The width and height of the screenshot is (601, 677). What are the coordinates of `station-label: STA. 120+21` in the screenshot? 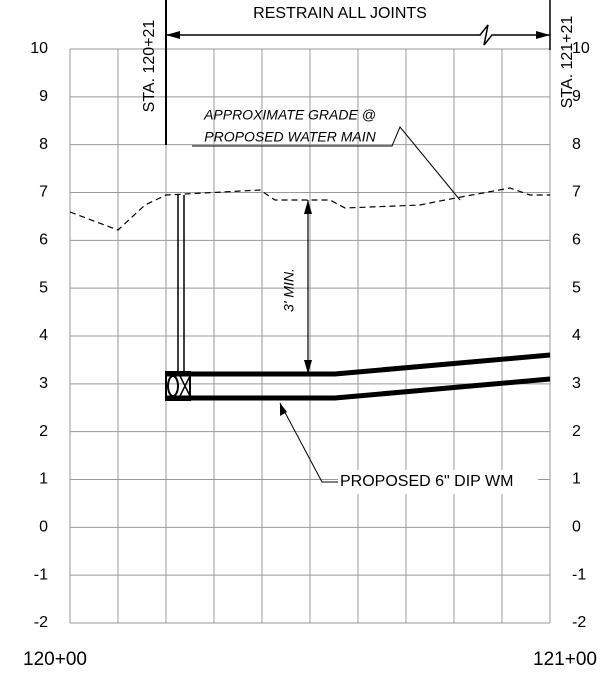 It's located at (149, 66).